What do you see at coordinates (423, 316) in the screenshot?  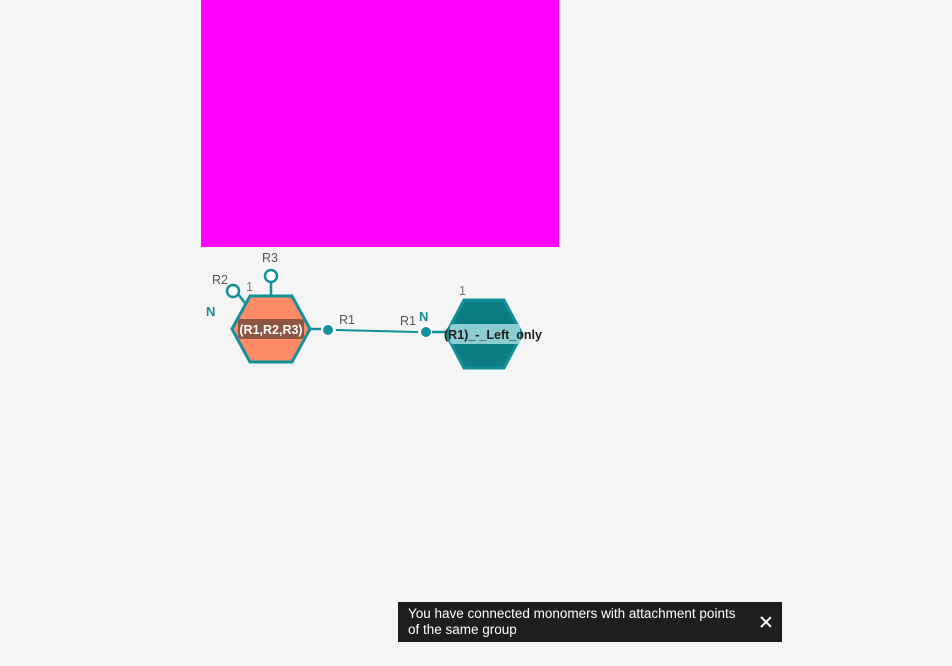 I see `right-terminal-n-label: N` at bounding box center [423, 316].